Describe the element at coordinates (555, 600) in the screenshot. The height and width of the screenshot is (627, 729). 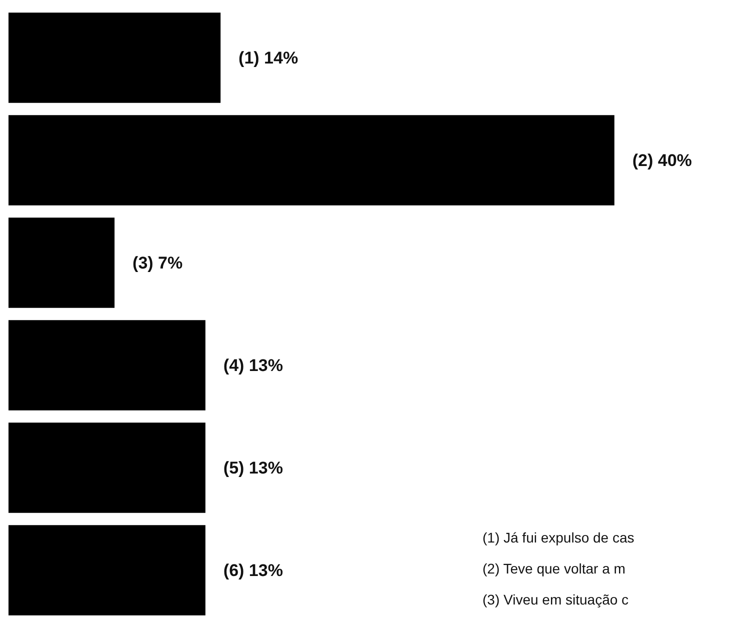
I see `annotation: (3) Viveu em situação c` at that location.